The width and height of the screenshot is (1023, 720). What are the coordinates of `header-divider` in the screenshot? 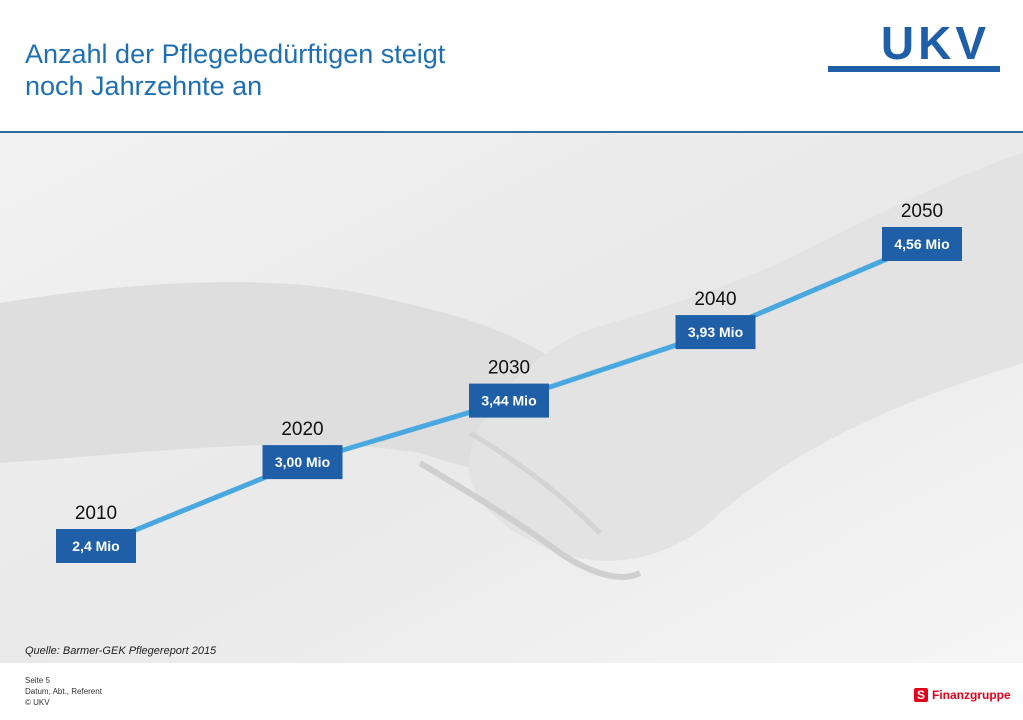 It's located at (511, 132).